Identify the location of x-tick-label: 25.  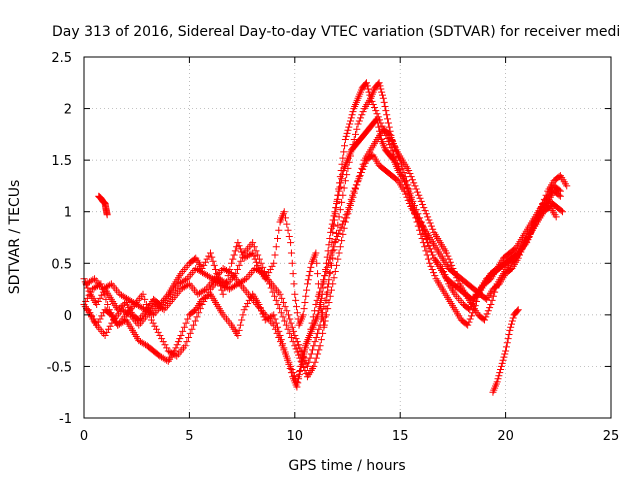
(611, 436).